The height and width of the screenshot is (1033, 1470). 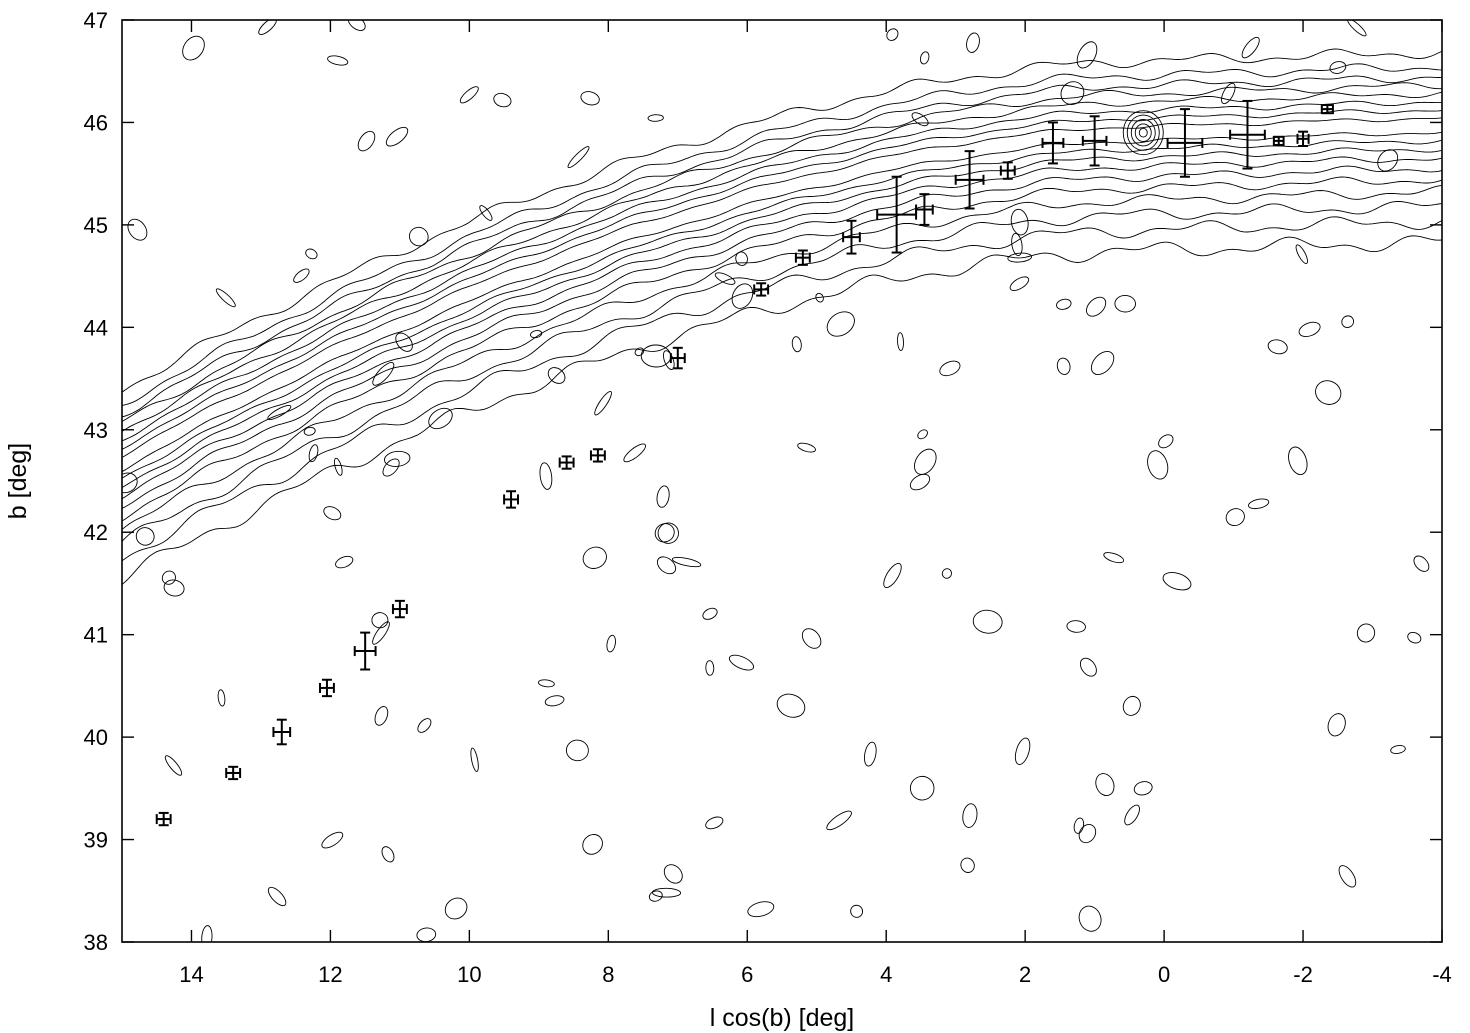 What do you see at coordinates (886, 974) in the screenshot?
I see `x-tick-label: 4` at bounding box center [886, 974].